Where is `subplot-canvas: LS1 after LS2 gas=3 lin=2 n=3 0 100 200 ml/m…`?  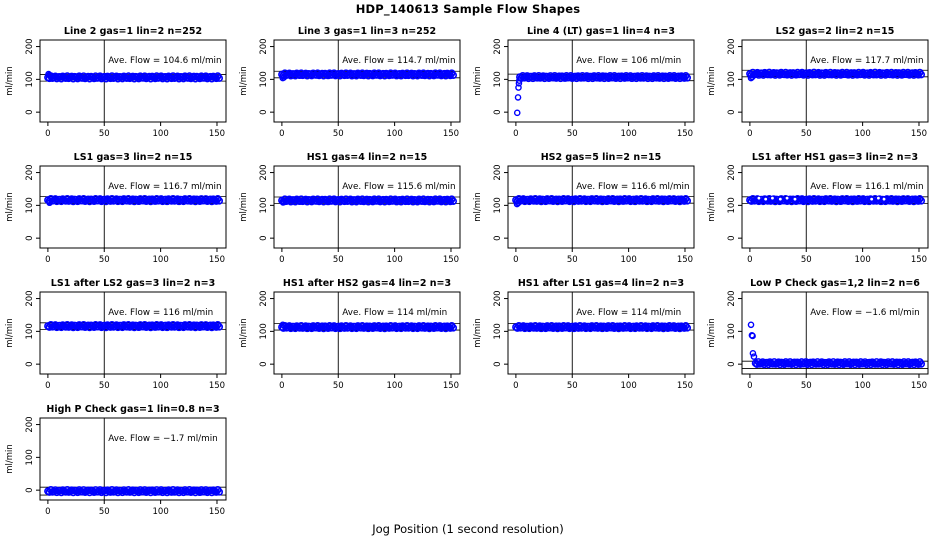
subplot-canvas: LS1 after LS2 gas=3 lin=2 n=3 0 100 200 ml/m… is located at coordinates (116, 334).